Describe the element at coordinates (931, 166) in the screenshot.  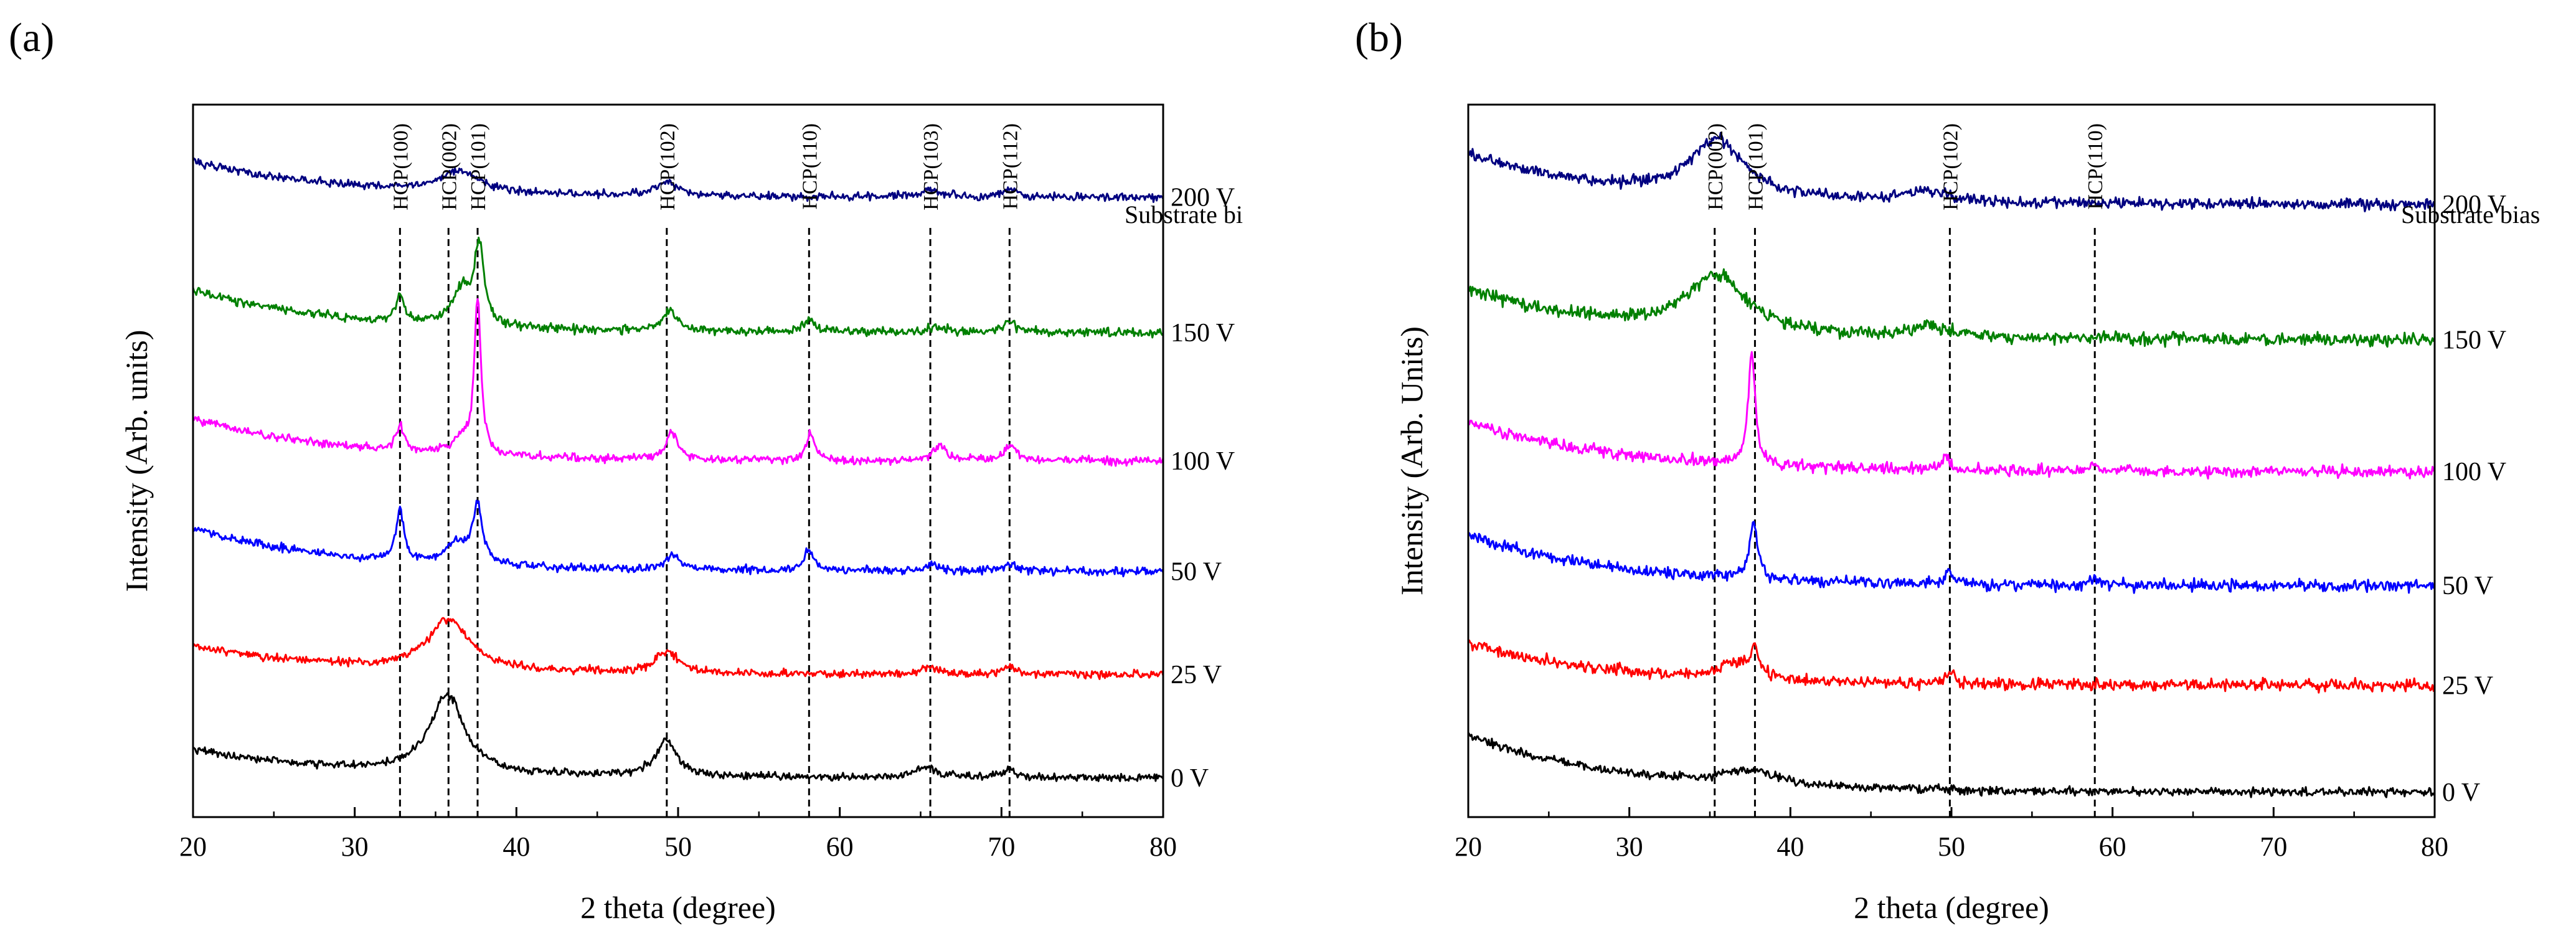
I see `reference-line-label: HCP(103)` at that location.